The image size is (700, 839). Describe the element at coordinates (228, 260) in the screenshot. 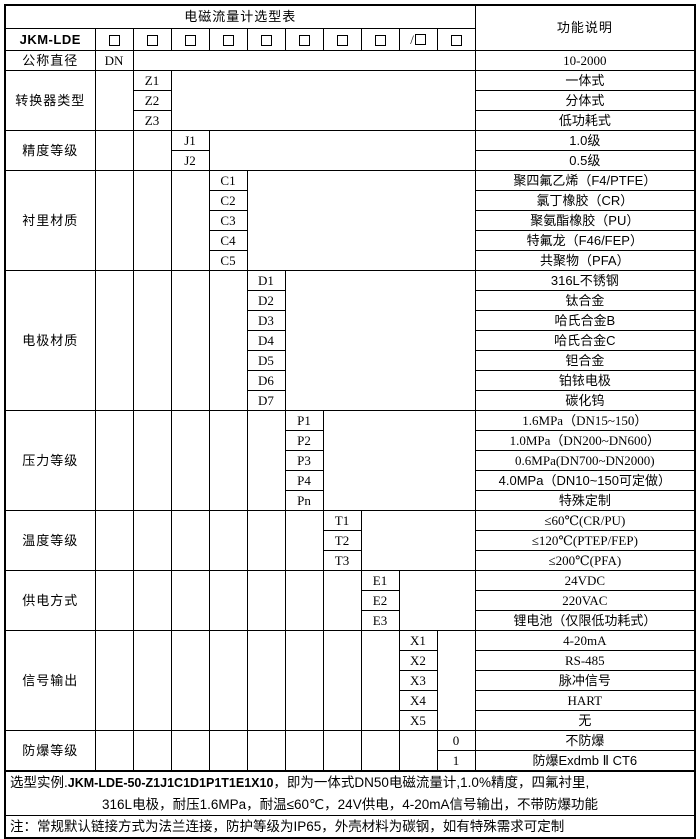

I see `code-cell: C5` at that location.